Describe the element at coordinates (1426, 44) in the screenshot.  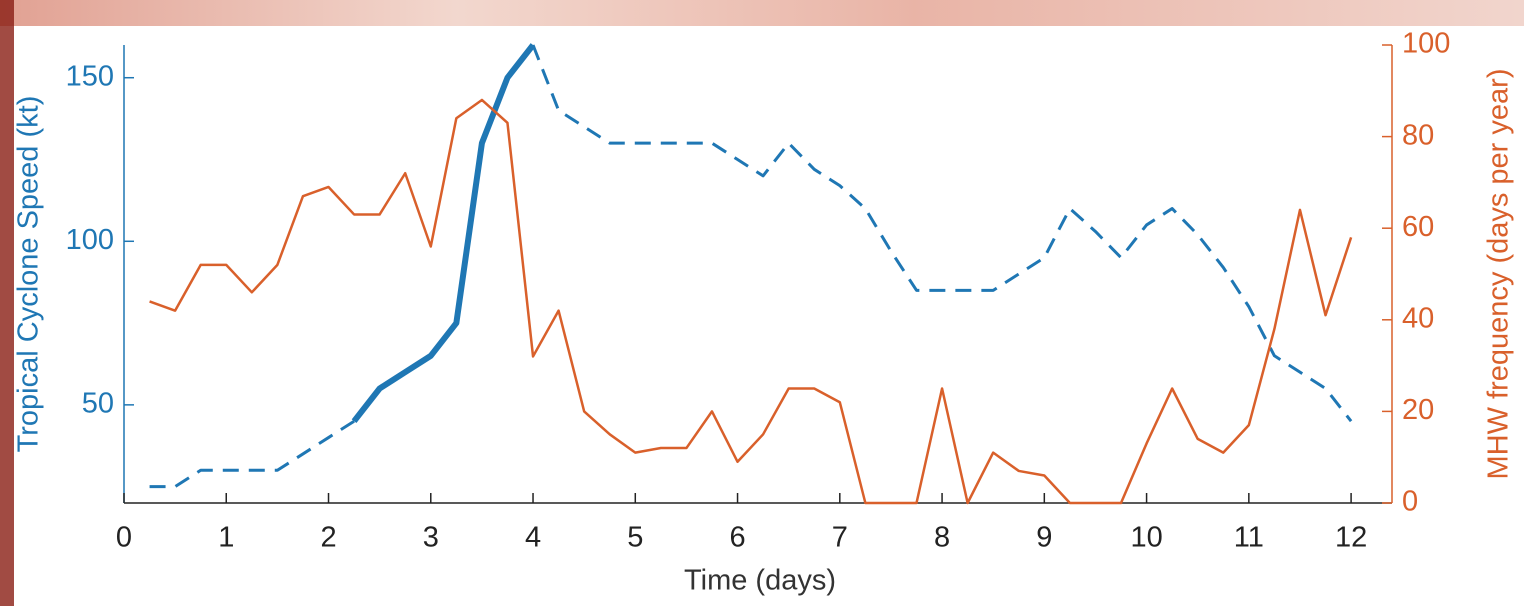
I see `y2-tick-label: 100` at that location.